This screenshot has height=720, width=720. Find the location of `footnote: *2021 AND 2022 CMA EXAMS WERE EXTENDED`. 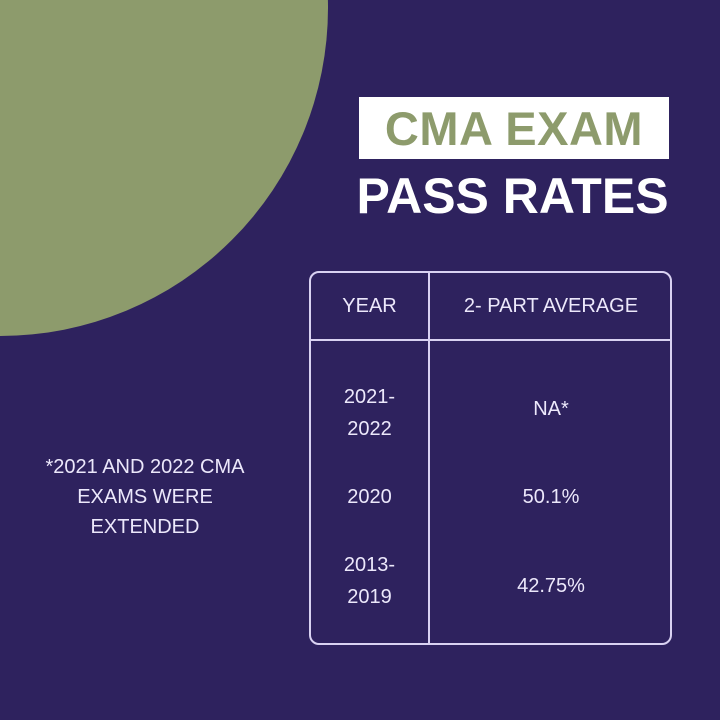

footnote: *2021 AND 2022 CMA EXAMS WERE EXTENDED is located at coordinates (145, 497).